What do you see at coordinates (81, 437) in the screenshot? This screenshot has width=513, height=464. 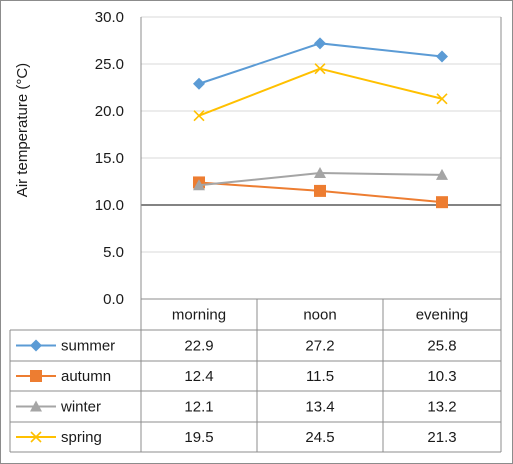 I see `legend-label: spring` at bounding box center [81, 437].